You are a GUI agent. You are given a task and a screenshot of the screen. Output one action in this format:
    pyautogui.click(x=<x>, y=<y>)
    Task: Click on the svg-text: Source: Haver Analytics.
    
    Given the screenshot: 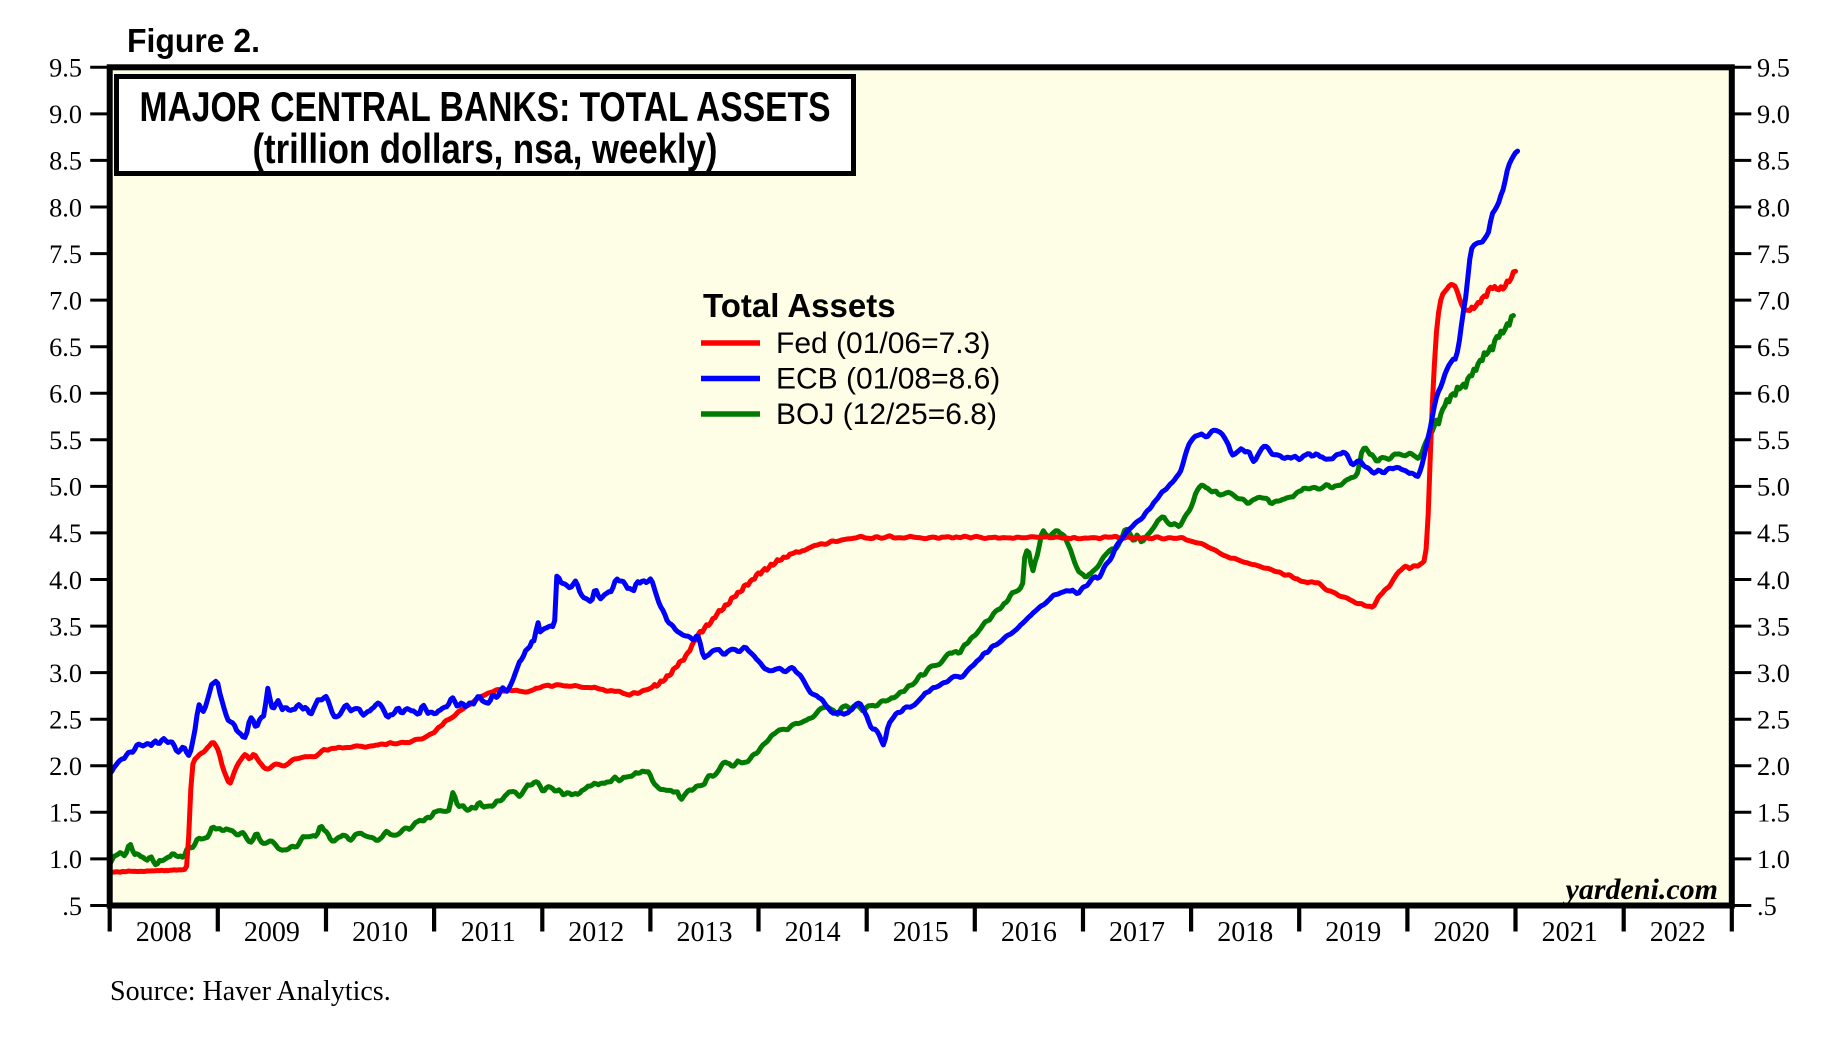 What is the action you would take?
    pyautogui.click(x=250, y=991)
    